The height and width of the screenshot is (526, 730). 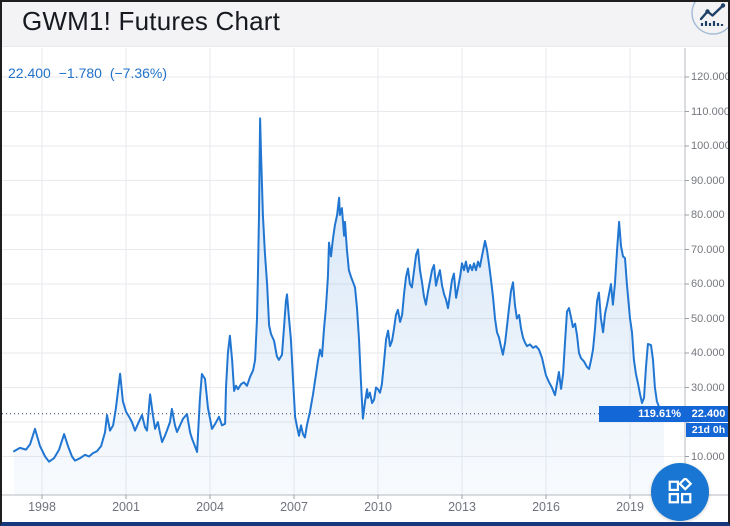 I want to click on percent-change-label: 119.61%, so click(x=642, y=413).